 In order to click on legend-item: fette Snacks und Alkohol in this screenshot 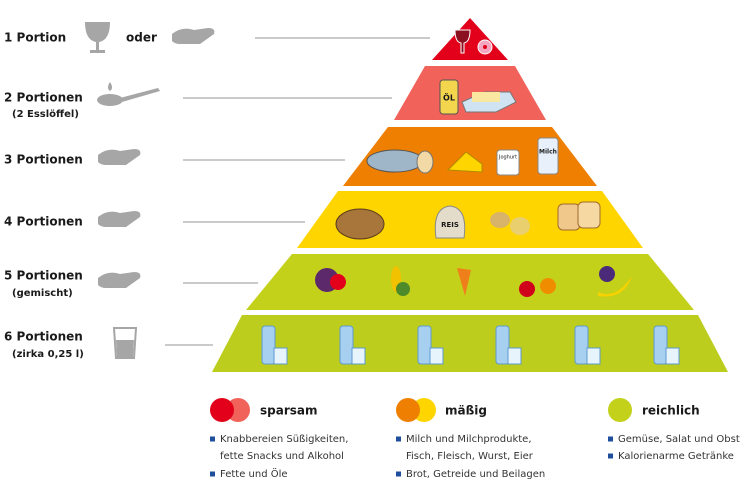, I will do `click(282, 456)`.